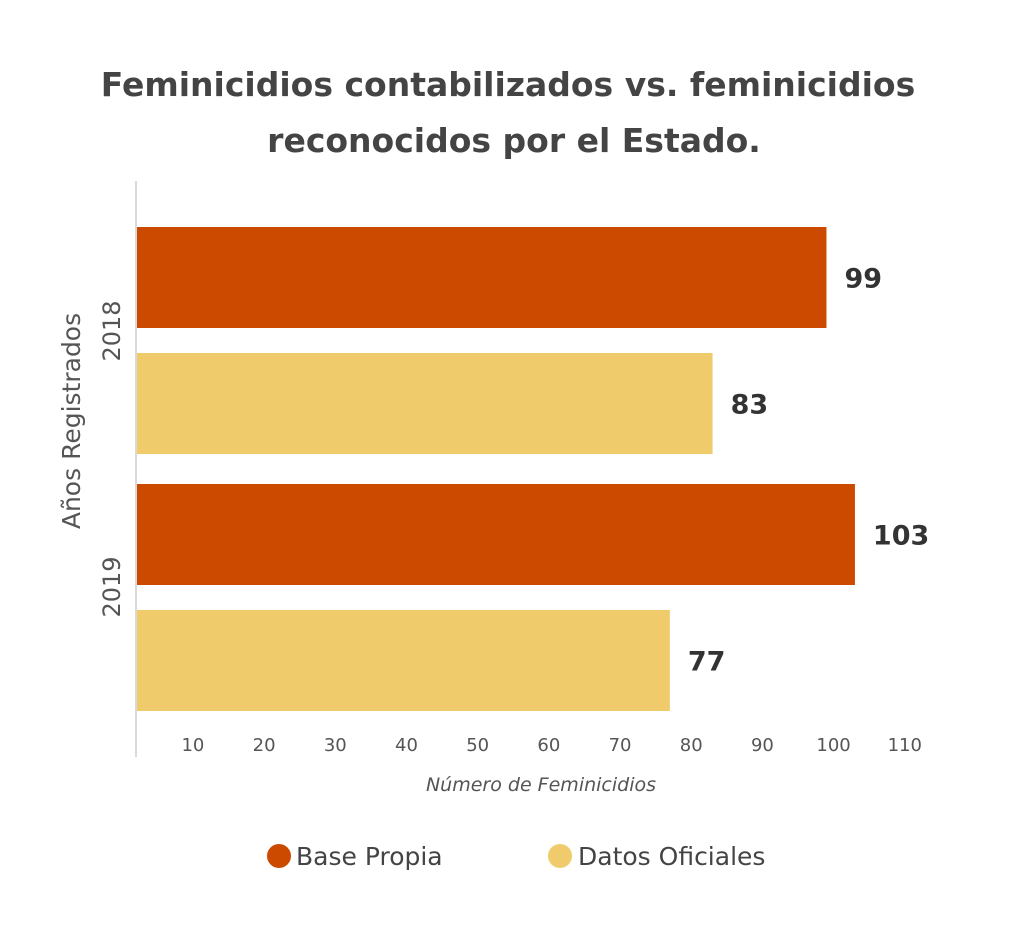 Image resolution: width=1024 pixels, height=948 pixels. Describe the element at coordinates (477, 745) in the screenshot. I see `x-tick-label-50: 50` at that location.